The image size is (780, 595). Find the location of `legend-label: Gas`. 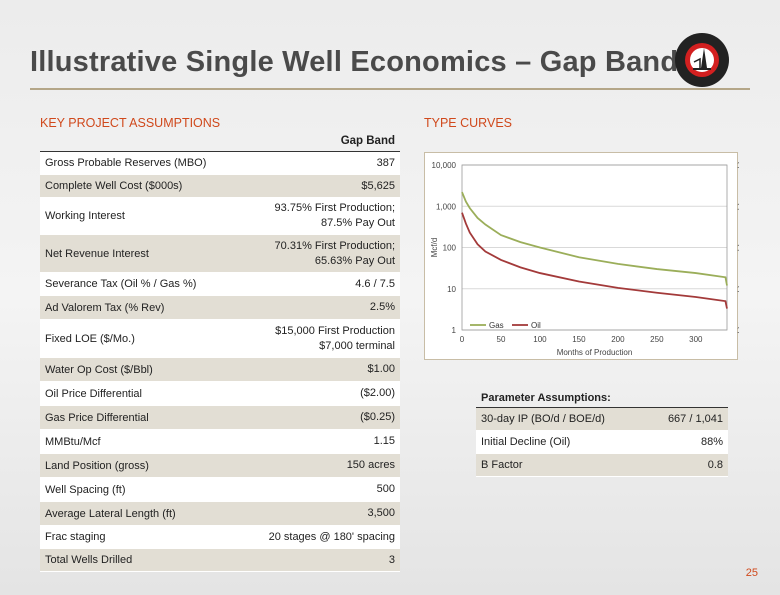

legend-label: Gas is located at coordinates (496, 325).